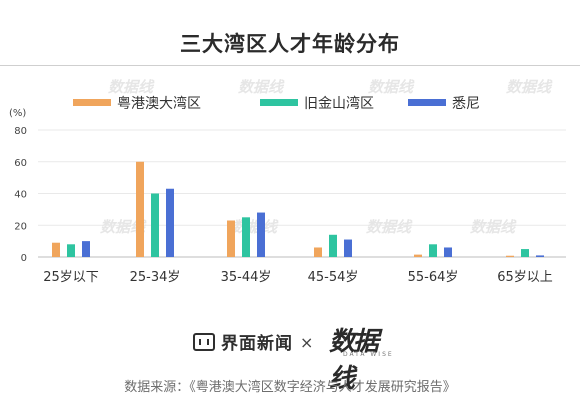  I want to click on legend-label: 粤港澳大湾区, so click(159, 103).